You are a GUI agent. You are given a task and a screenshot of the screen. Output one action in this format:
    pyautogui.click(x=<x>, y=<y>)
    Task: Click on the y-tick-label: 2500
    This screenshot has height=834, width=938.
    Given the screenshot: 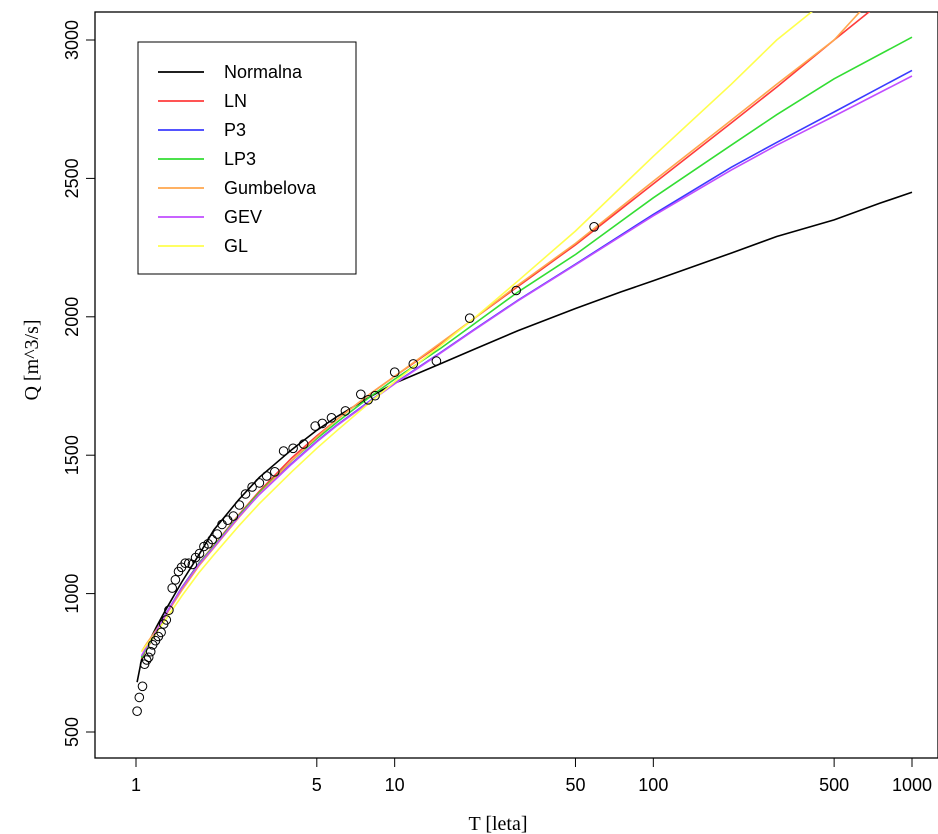 What is the action you would take?
    pyautogui.click(x=72, y=178)
    